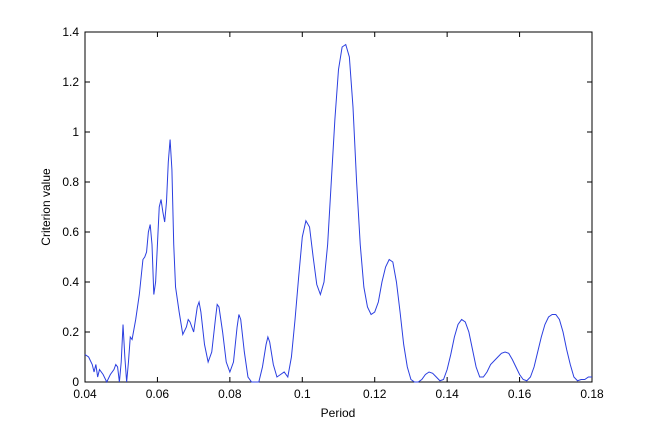  Describe the element at coordinates (338, 413) in the screenshot. I see `x-axis-label: Period` at that location.